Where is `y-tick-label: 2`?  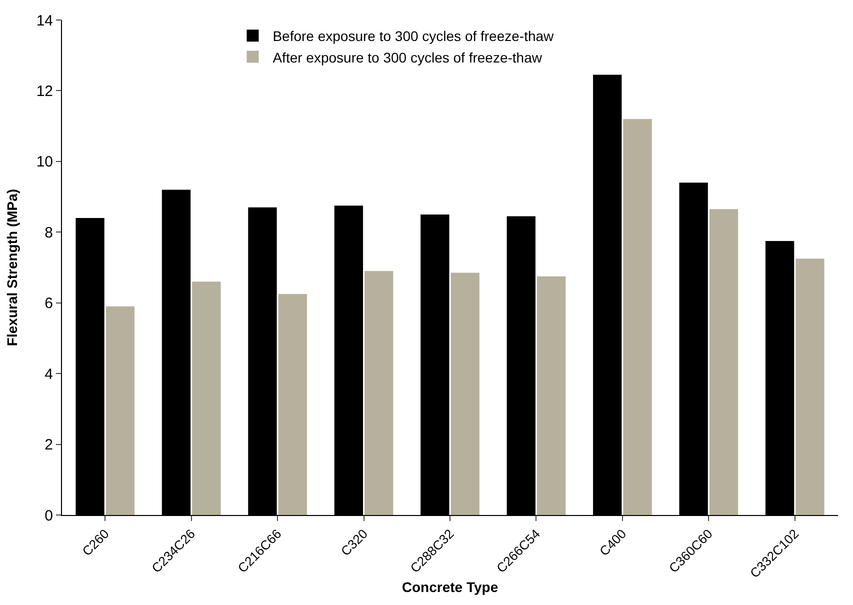
y-tick-label: 2 is located at coordinates (48, 445).